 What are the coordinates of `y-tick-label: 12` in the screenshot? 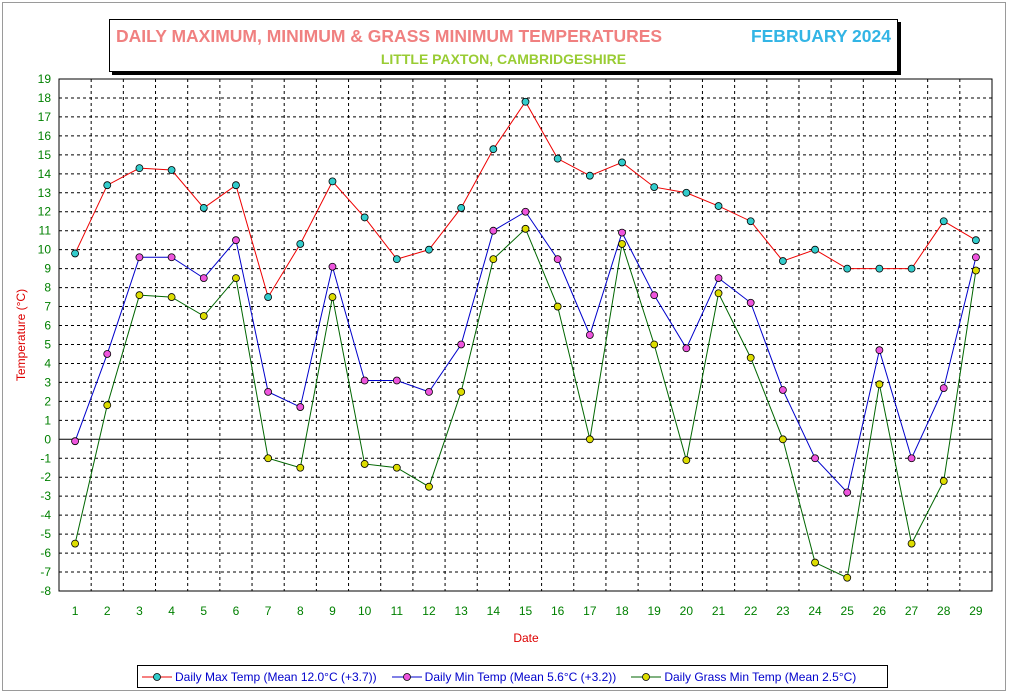 It's located at (45, 212).